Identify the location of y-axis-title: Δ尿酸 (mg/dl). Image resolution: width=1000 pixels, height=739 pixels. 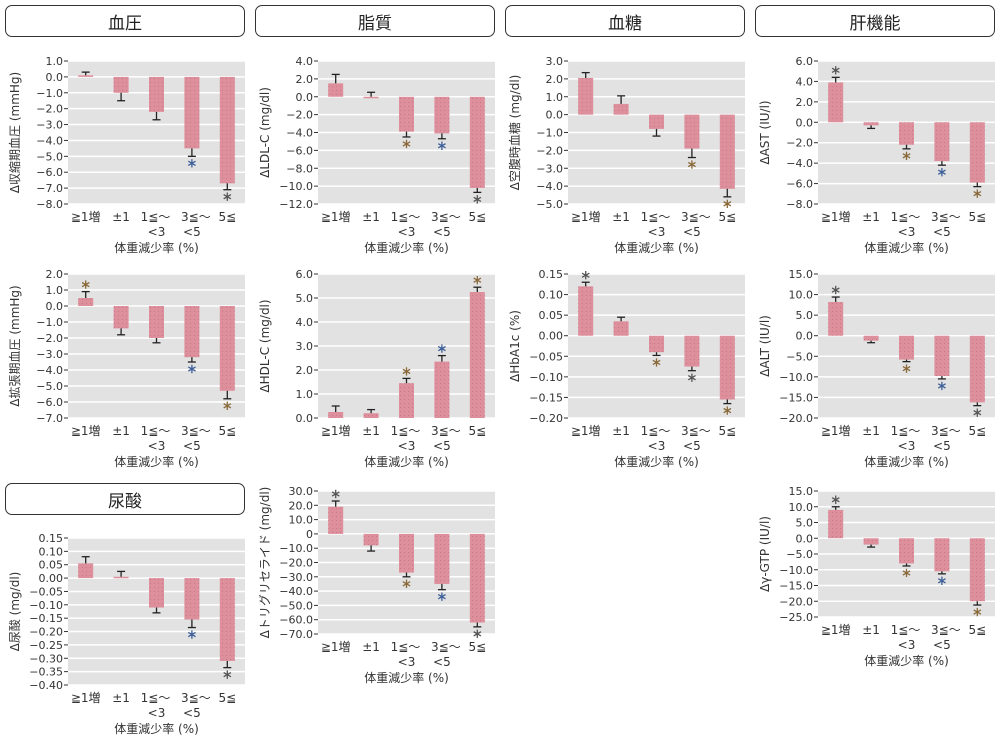
(14, 612).